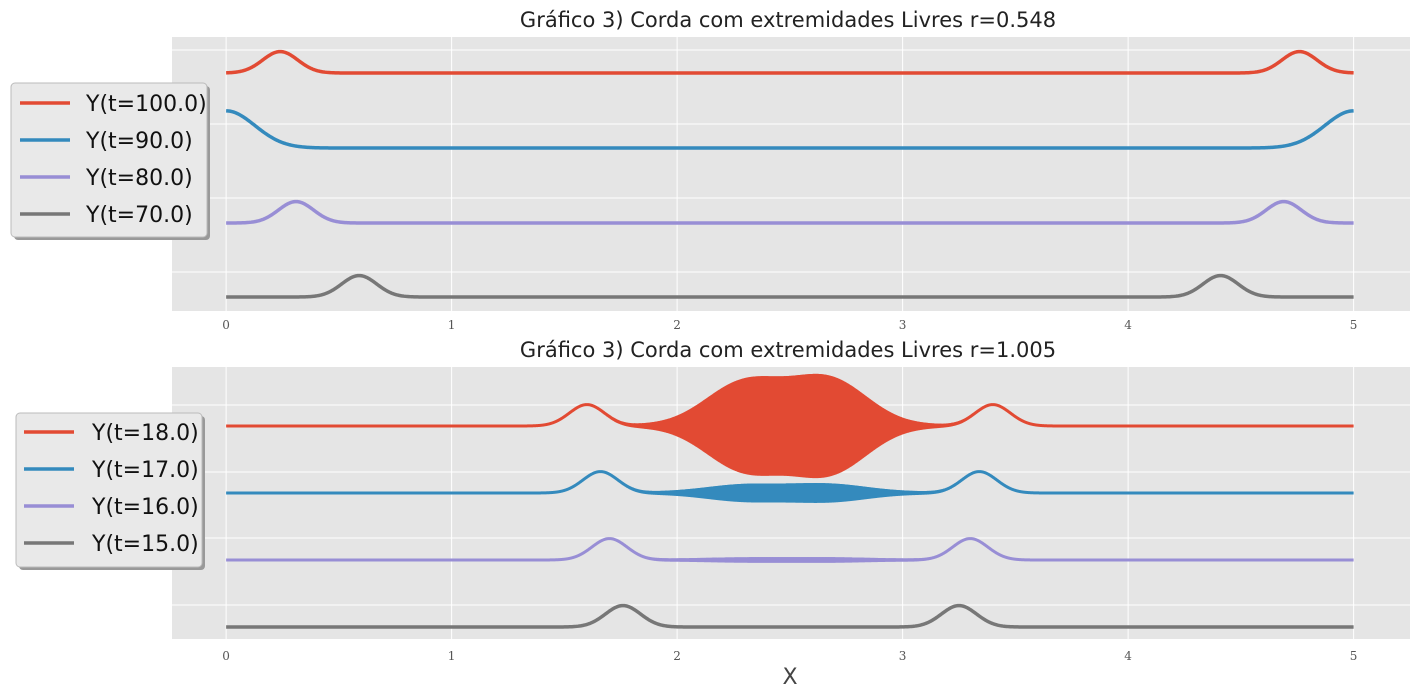  What do you see at coordinates (145, 507) in the screenshot?
I see `legend-label: Y(t=16.0)` at bounding box center [145, 507].